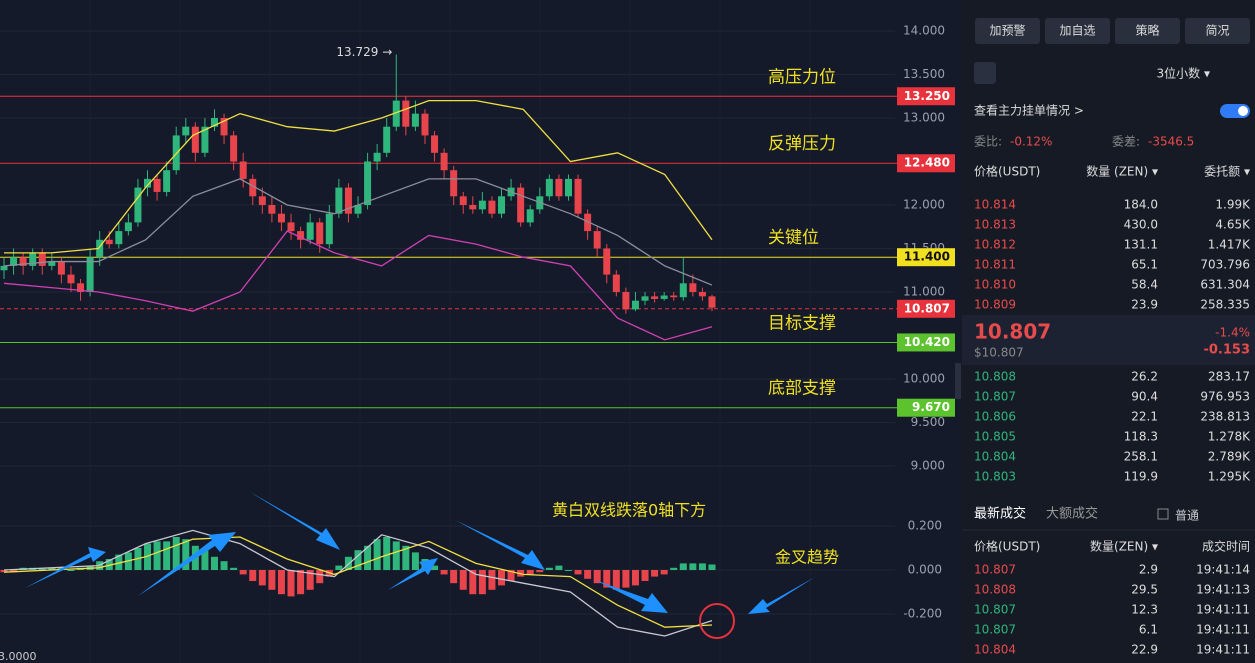 Image resolution: width=1255 pixels, height=663 pixels. Describe the element at coordinates (1141, 205) in the screenshot. I see `panel-text: 184.0` at that location.